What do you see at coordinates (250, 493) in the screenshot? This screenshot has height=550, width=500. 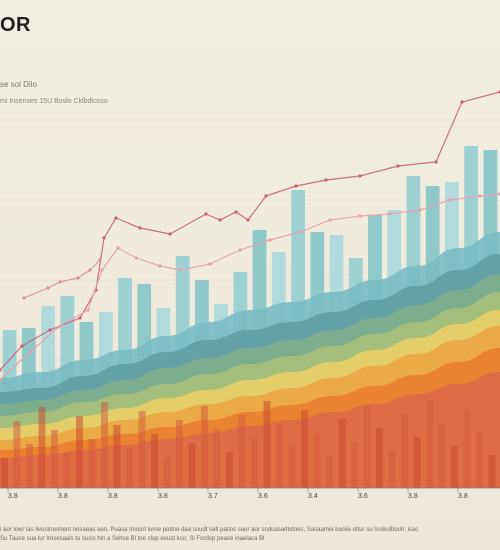 I see `x-axis: 3.8 3.8 3.8 3.8 3.7 3.6 3.4 3.6 3.8 3.8` at bounding box center [250, 493].